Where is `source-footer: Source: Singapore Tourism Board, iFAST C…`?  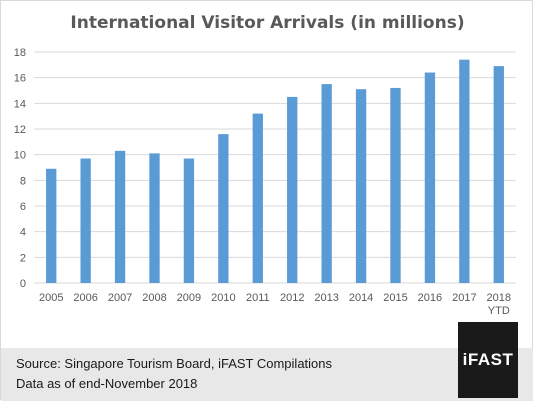
source-footer: Source: Singapore Tourism Board, iFAST C… is located at coordinates (267, 374).